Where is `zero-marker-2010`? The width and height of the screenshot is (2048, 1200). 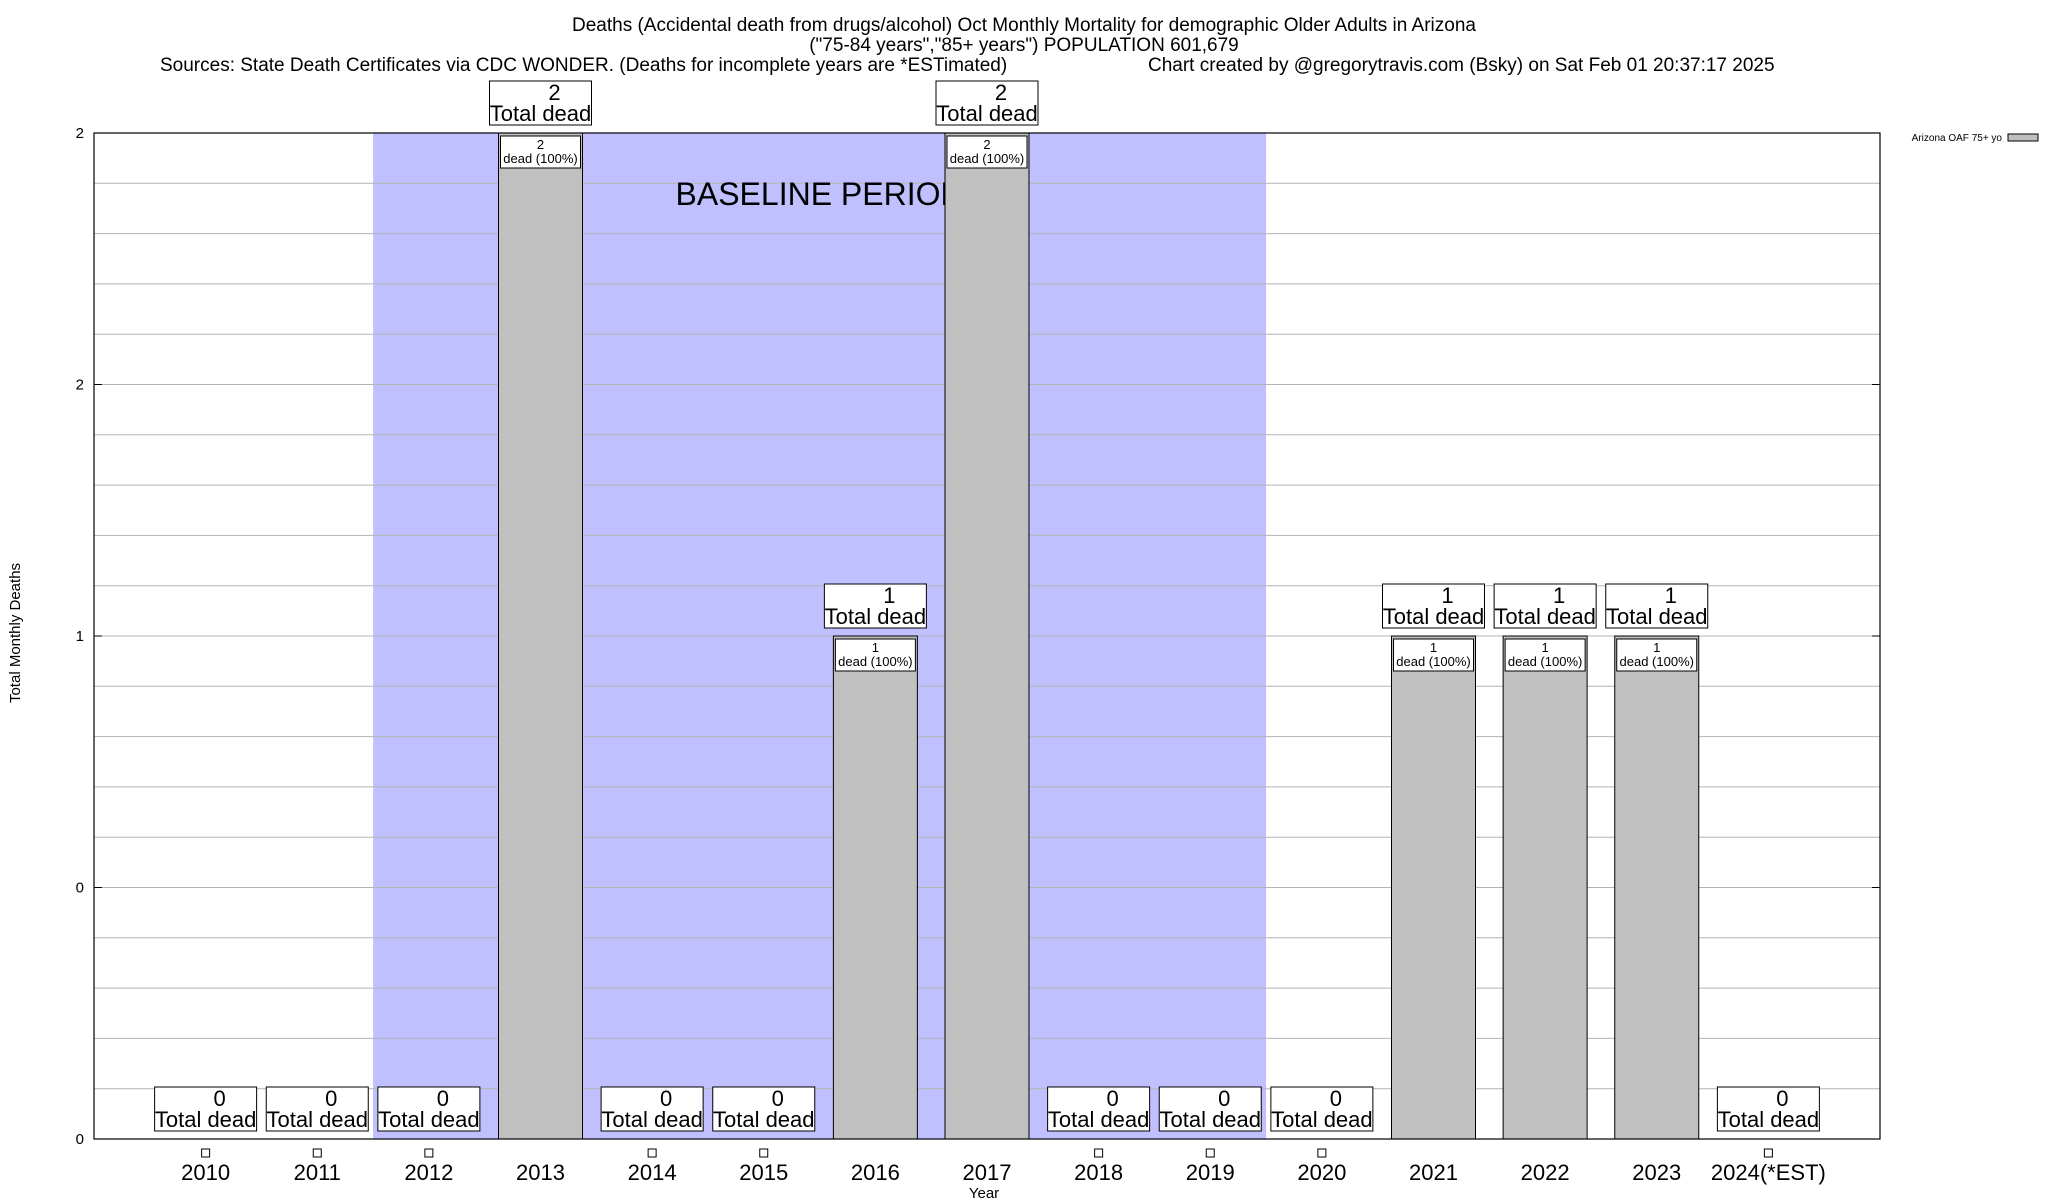
zero-marker-2010 is located at coordinates (206, 1153).